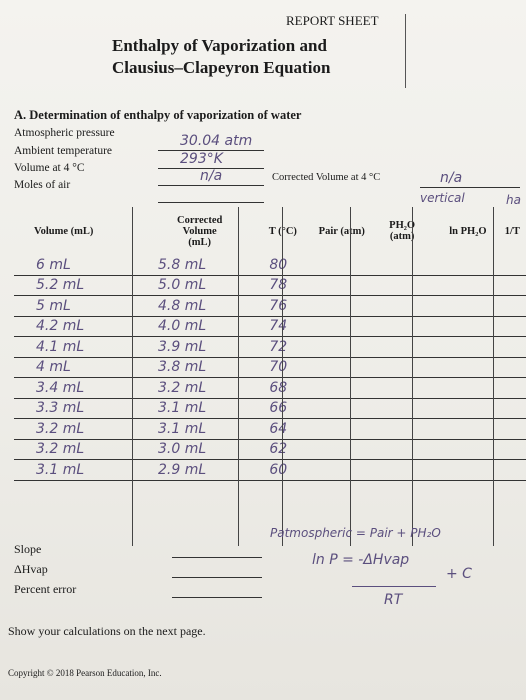 This screenshot has height=700, width=526. Describe the element at coordinates (200, 306) in the screenshot. I see `cell-corrected-volume: 4.8 mL` at that location.